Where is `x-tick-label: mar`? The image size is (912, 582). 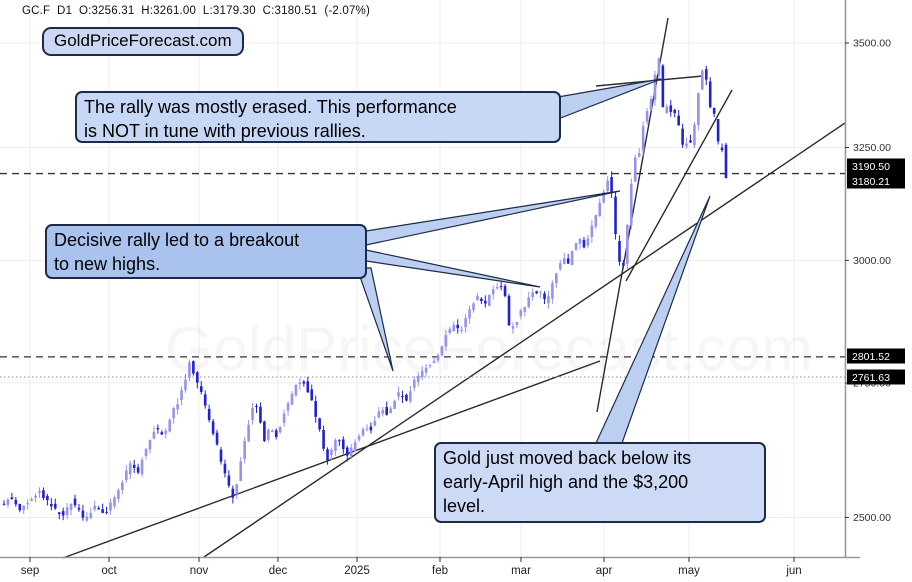 x-tick-label: mar is located at coordinates (521, 571).